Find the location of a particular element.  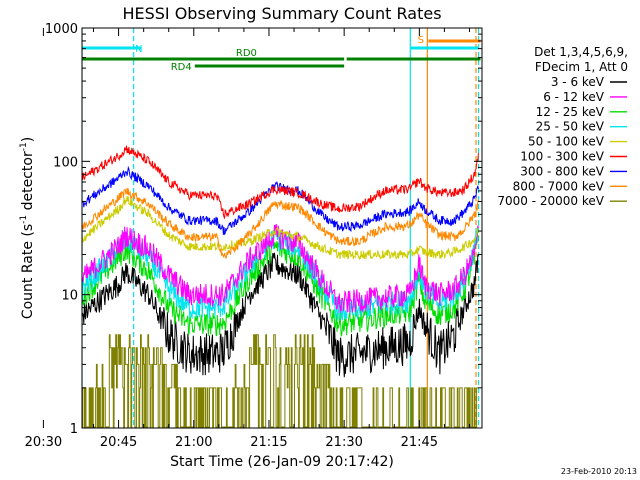

x-tick-label: 20:30 is located at coordinates (43, 442).